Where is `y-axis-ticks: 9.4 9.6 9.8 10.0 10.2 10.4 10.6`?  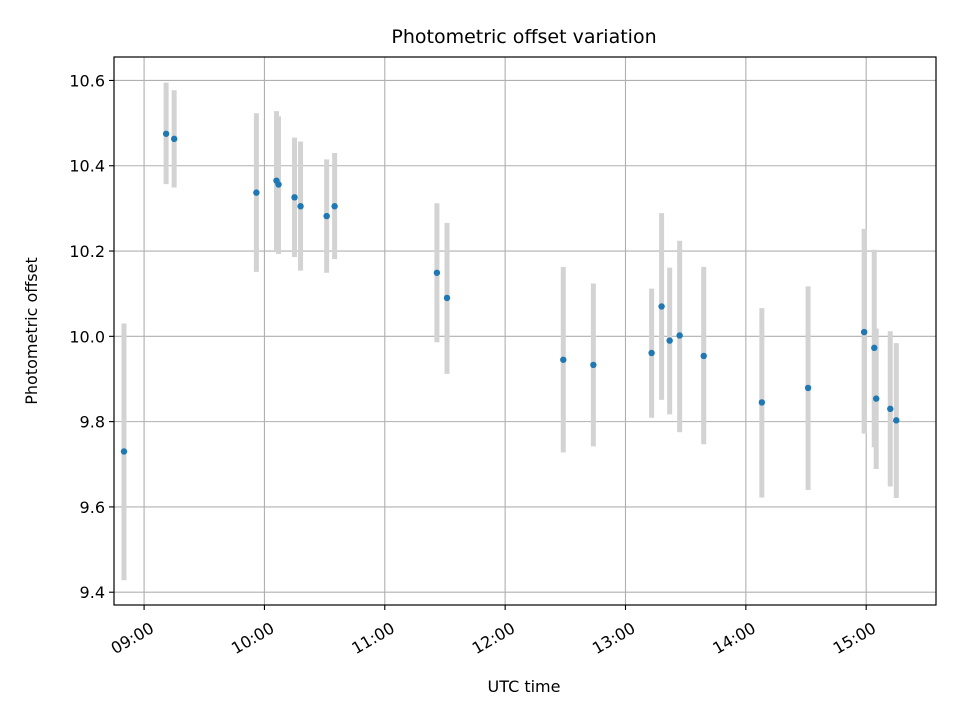
y-axis-ticks: 9.4 9.6 9.8 10.0 10.2 10.4 10.6 is located at coordinates (91, 336).